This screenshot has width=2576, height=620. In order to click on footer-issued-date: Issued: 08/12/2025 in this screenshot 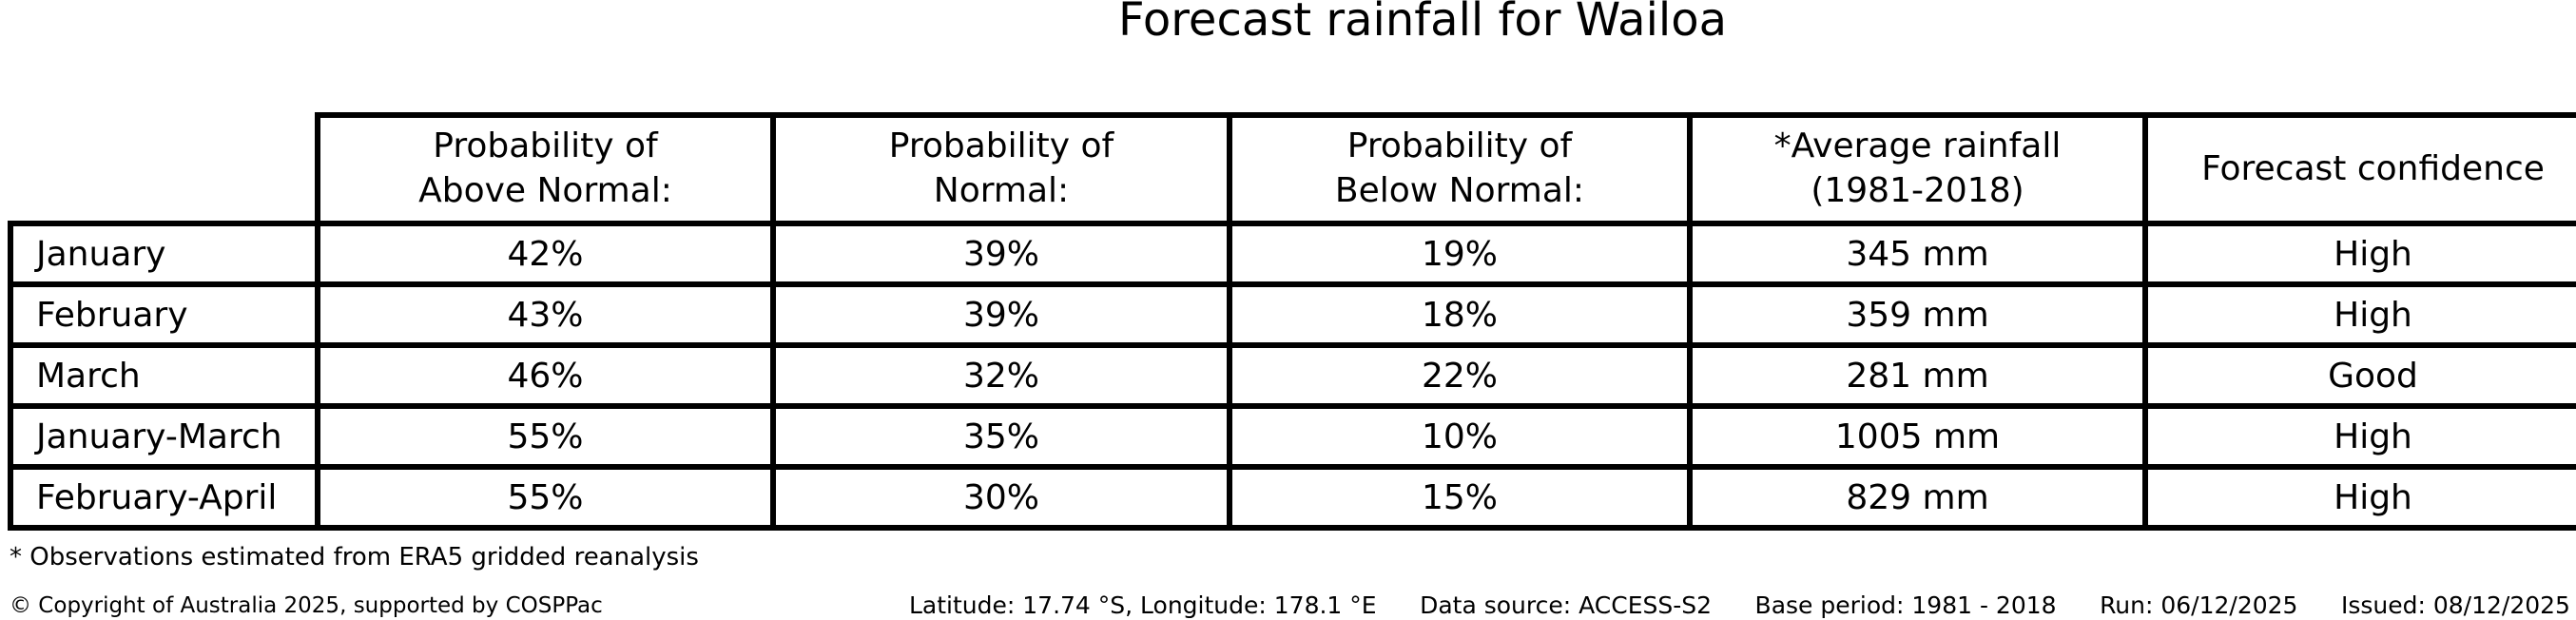, I will do `click(2455, 605)`.